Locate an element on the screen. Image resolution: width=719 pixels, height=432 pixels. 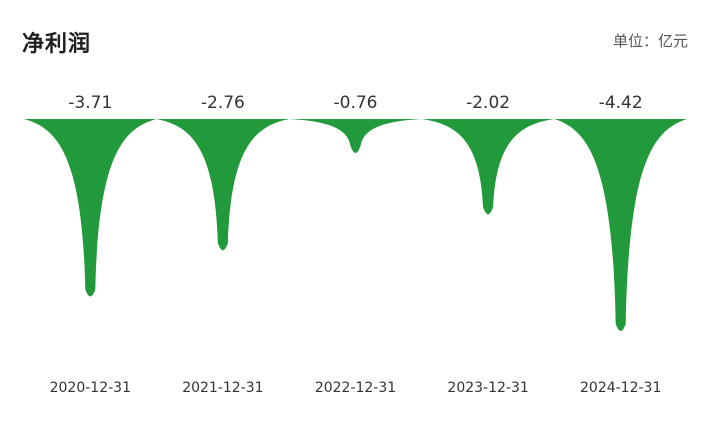
x-tick-label: 2024-12-31 is located at coordinates (620, 388).